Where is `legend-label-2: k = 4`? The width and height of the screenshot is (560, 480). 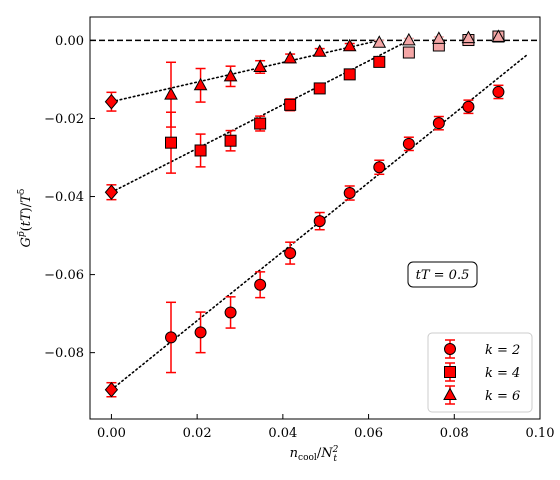
legend-label-2: k = 4 is located at coordinates (502, 373).